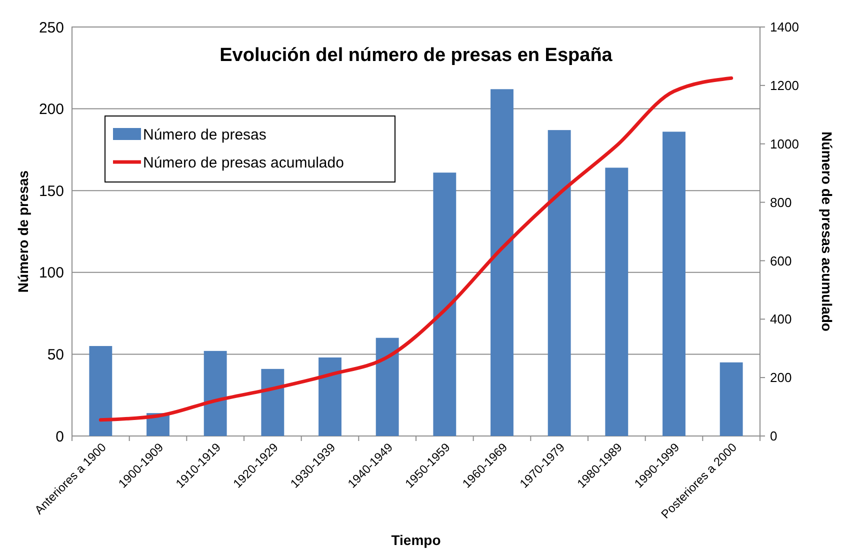 Image resolution: width=842 pixels, height=557 pixels. What do you see at coordinates (51, 27) in the screenshot?
I see `y-tick-label: 250` at bounding box center [51, 27].